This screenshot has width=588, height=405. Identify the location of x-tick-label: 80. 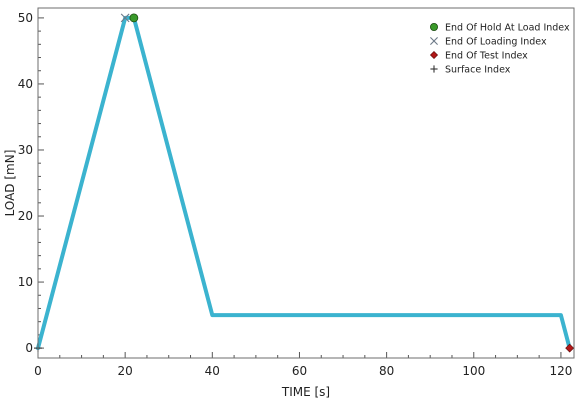
(386, 371).